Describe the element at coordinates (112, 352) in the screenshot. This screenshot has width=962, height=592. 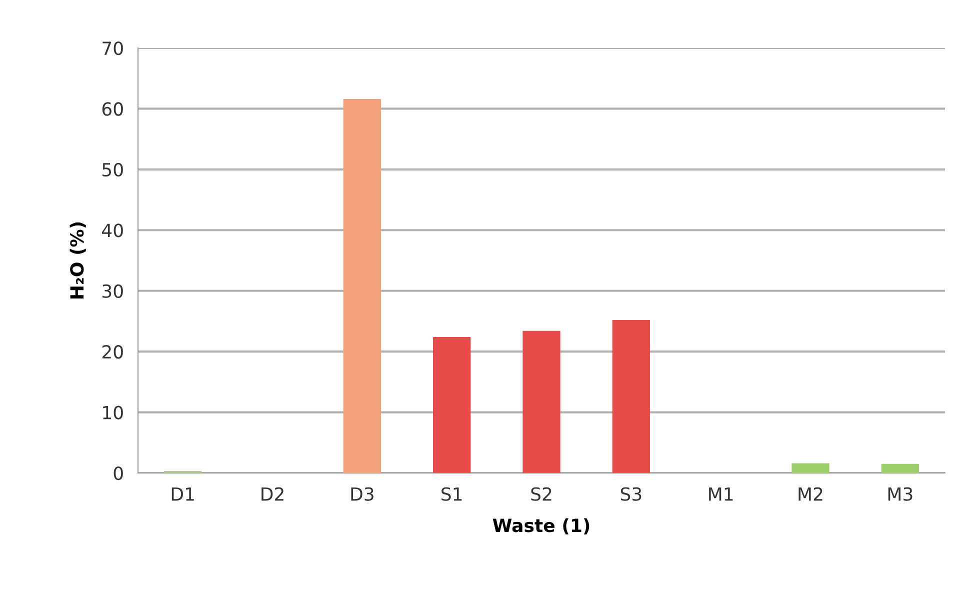
I see `y-tick-label: 20` at that location.